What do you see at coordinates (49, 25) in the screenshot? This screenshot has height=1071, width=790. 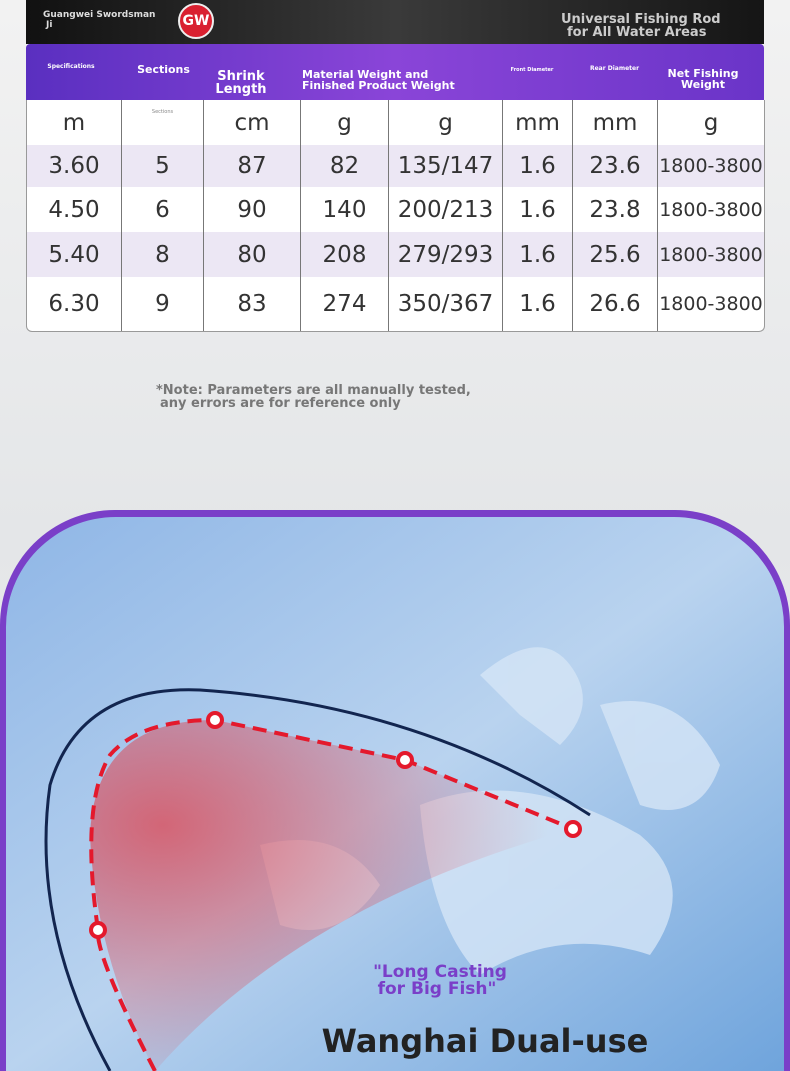 I see `brand-line: Ji` at bounding box center [49, 25].